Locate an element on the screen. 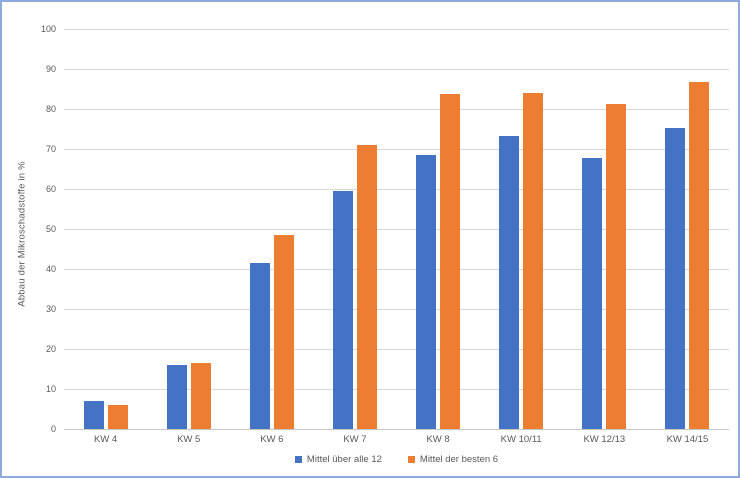  x-category-label: KW 10/11 is located at coordinates (521, 439).